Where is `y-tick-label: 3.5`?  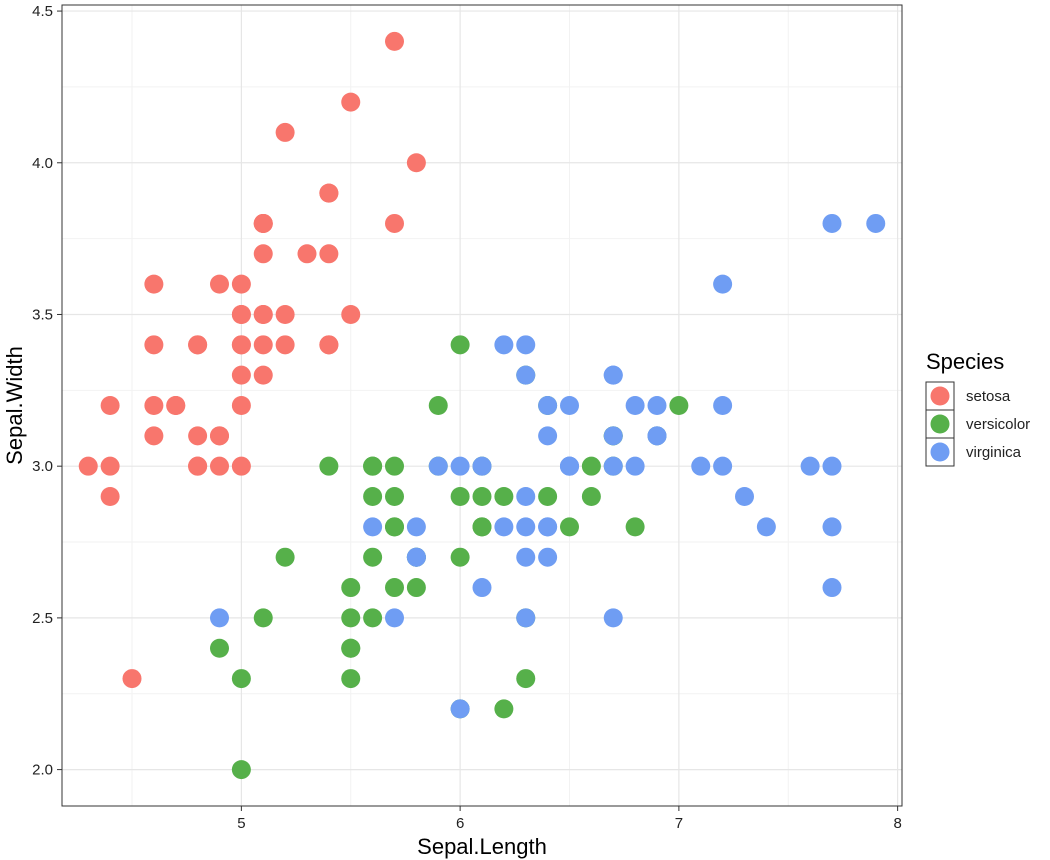 y-tick-label: 3.5 is located at coordinates (42, 314).